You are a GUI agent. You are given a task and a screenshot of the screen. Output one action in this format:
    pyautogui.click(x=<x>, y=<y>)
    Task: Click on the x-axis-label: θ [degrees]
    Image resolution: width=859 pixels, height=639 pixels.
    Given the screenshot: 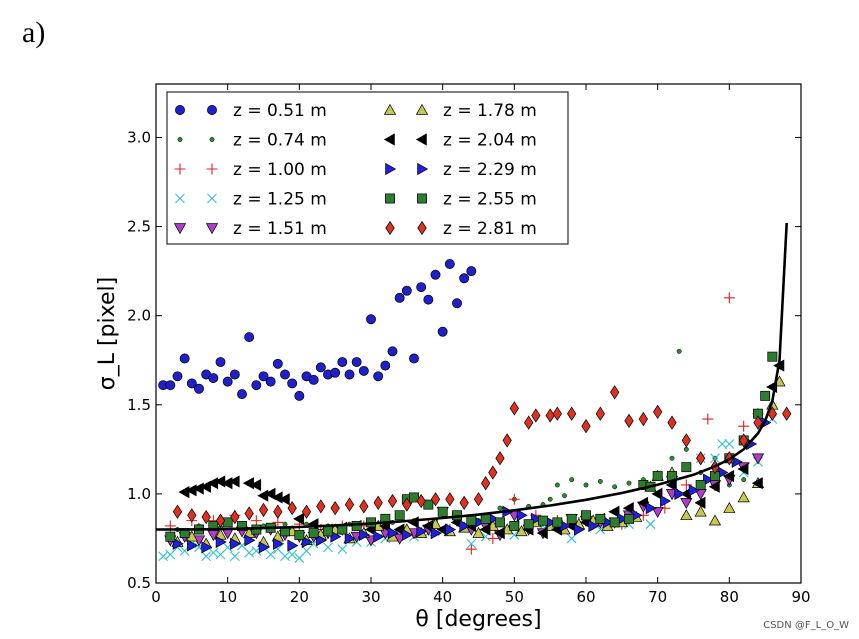 What is the action you would take?
    pyautogui.click(x=478, y=619)
    